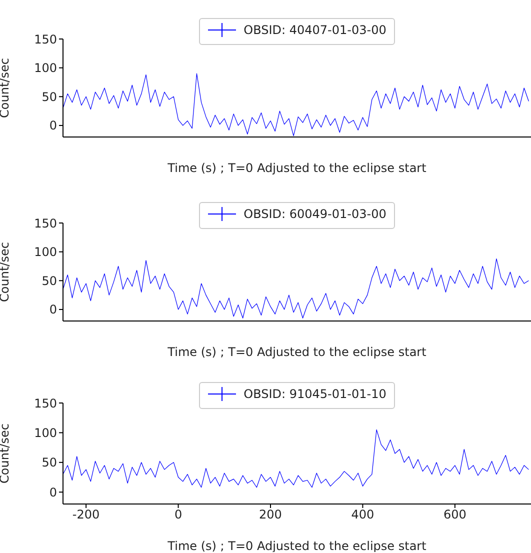  What do you see at coordinates (86, 515) in the screenshot?
I see `x-tick-label: -200` at bounding box center [86, 515].